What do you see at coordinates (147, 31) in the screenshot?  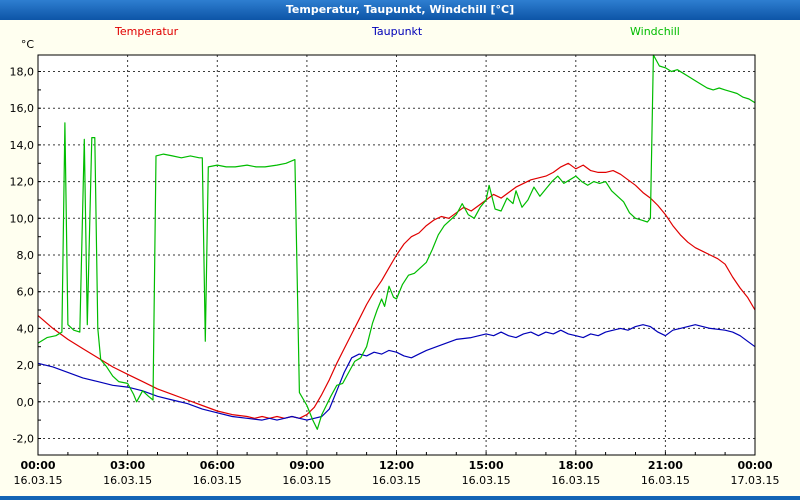 I see `legend-label-temperatur: Temperatur` at bounding box center [147, 31].